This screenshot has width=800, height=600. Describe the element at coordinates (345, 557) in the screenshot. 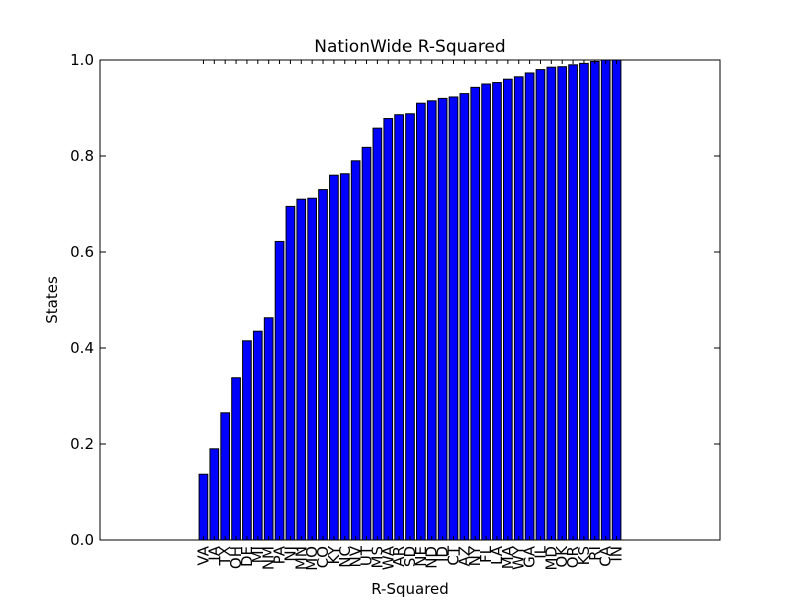

I see `x-tick-label: NC` at that location.